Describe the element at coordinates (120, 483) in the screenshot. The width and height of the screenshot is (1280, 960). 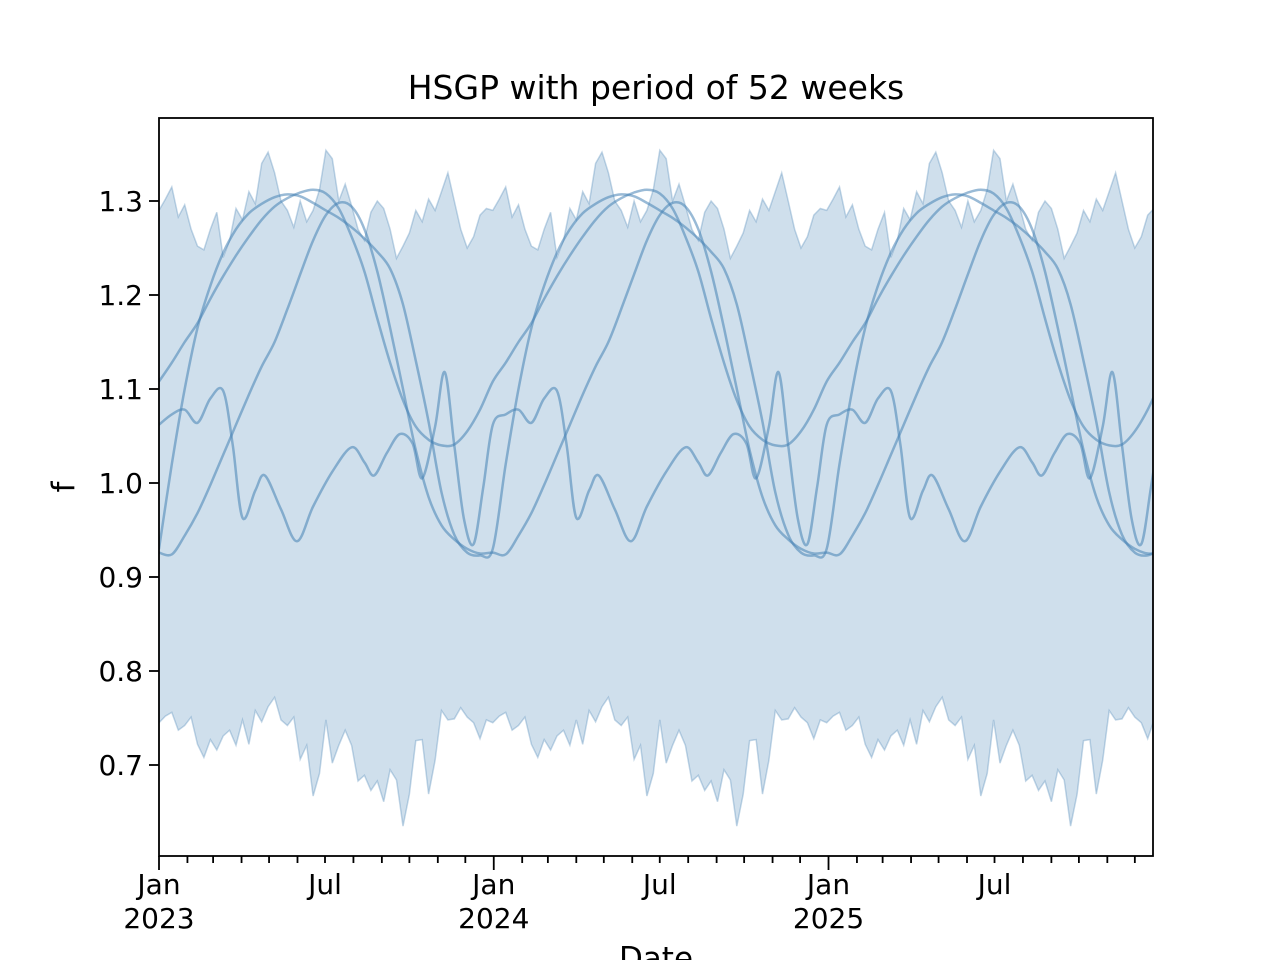
I see `y-tick-label: 1.0` at that location.